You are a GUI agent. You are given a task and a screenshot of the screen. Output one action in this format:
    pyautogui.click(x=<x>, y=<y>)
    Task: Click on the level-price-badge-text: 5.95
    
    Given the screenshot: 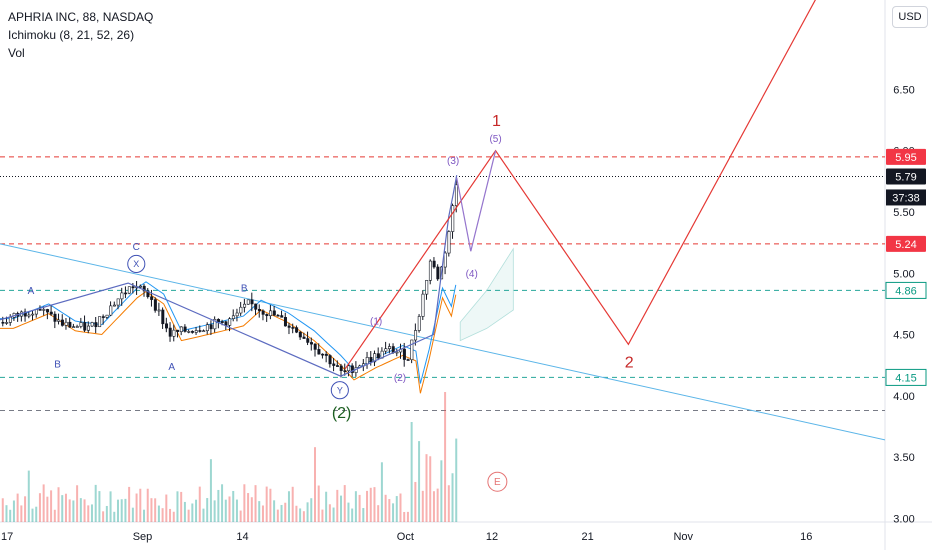 What is the action you would take?
    pyautogui.click(x=905, y=158)
    